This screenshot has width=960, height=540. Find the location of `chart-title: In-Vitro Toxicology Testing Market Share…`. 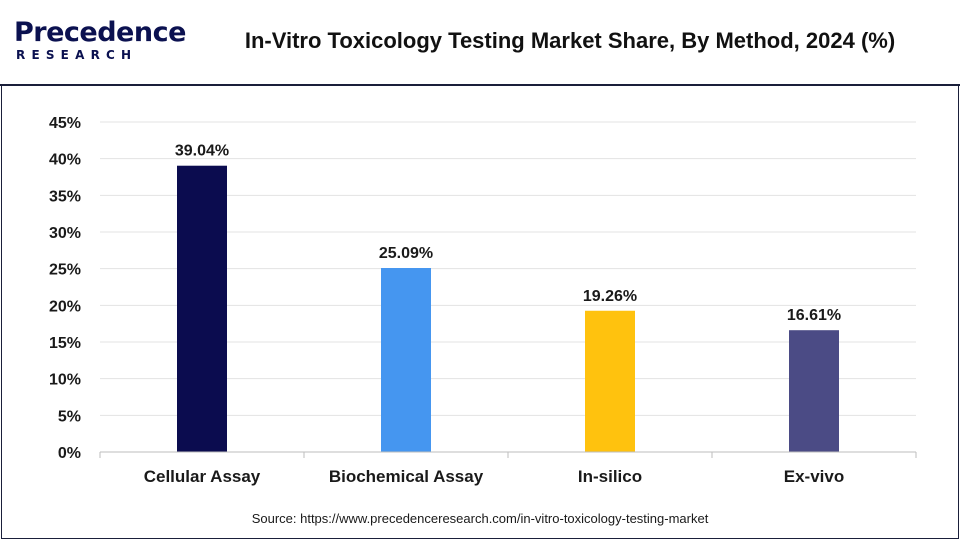

chart-title: In-Vitro Toxicology Testing Market Share… is located at coordinates (570, 40).